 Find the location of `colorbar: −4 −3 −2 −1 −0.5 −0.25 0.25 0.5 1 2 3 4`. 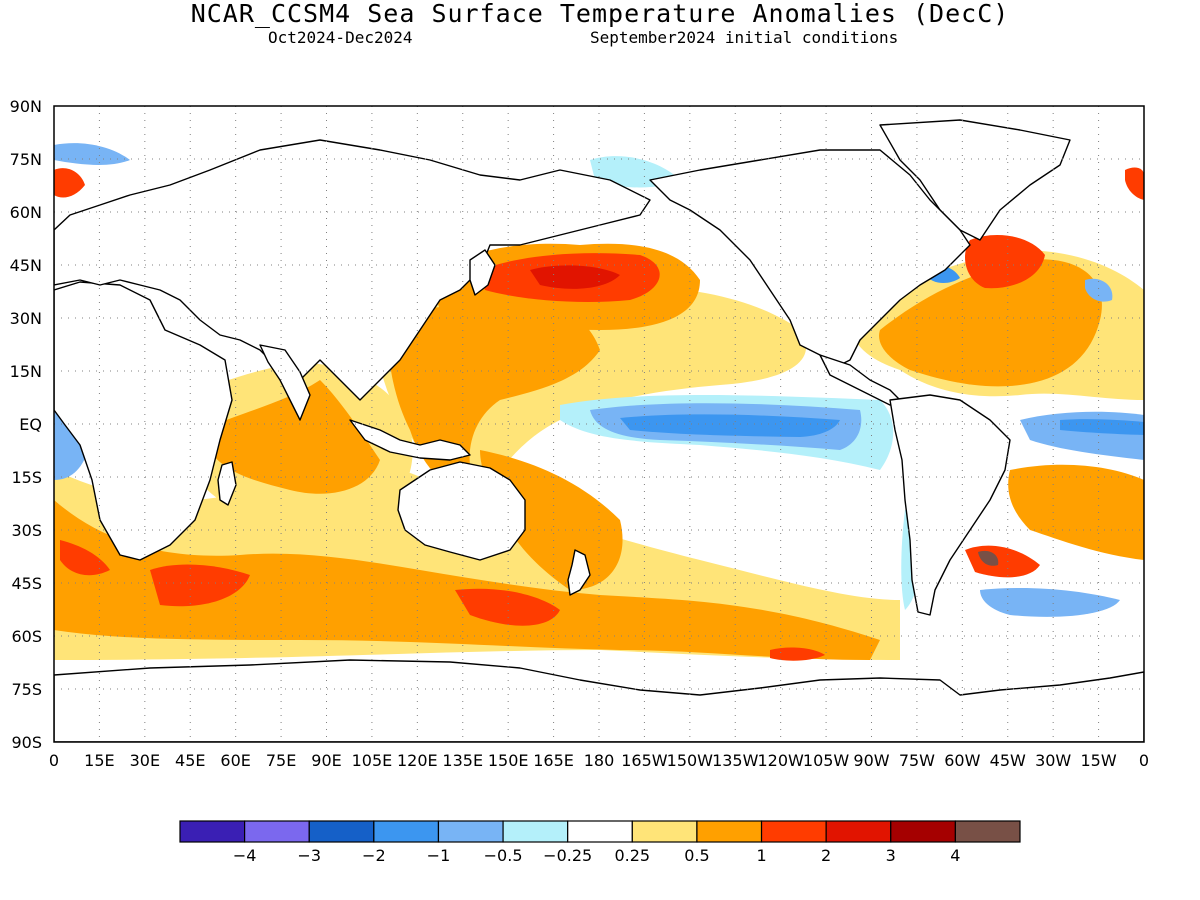

colorbar: −4 −3 −2 −1 −0.5 −0.25 0.25 0.5 1 2 3 4 is located at coordinates (600, 842).